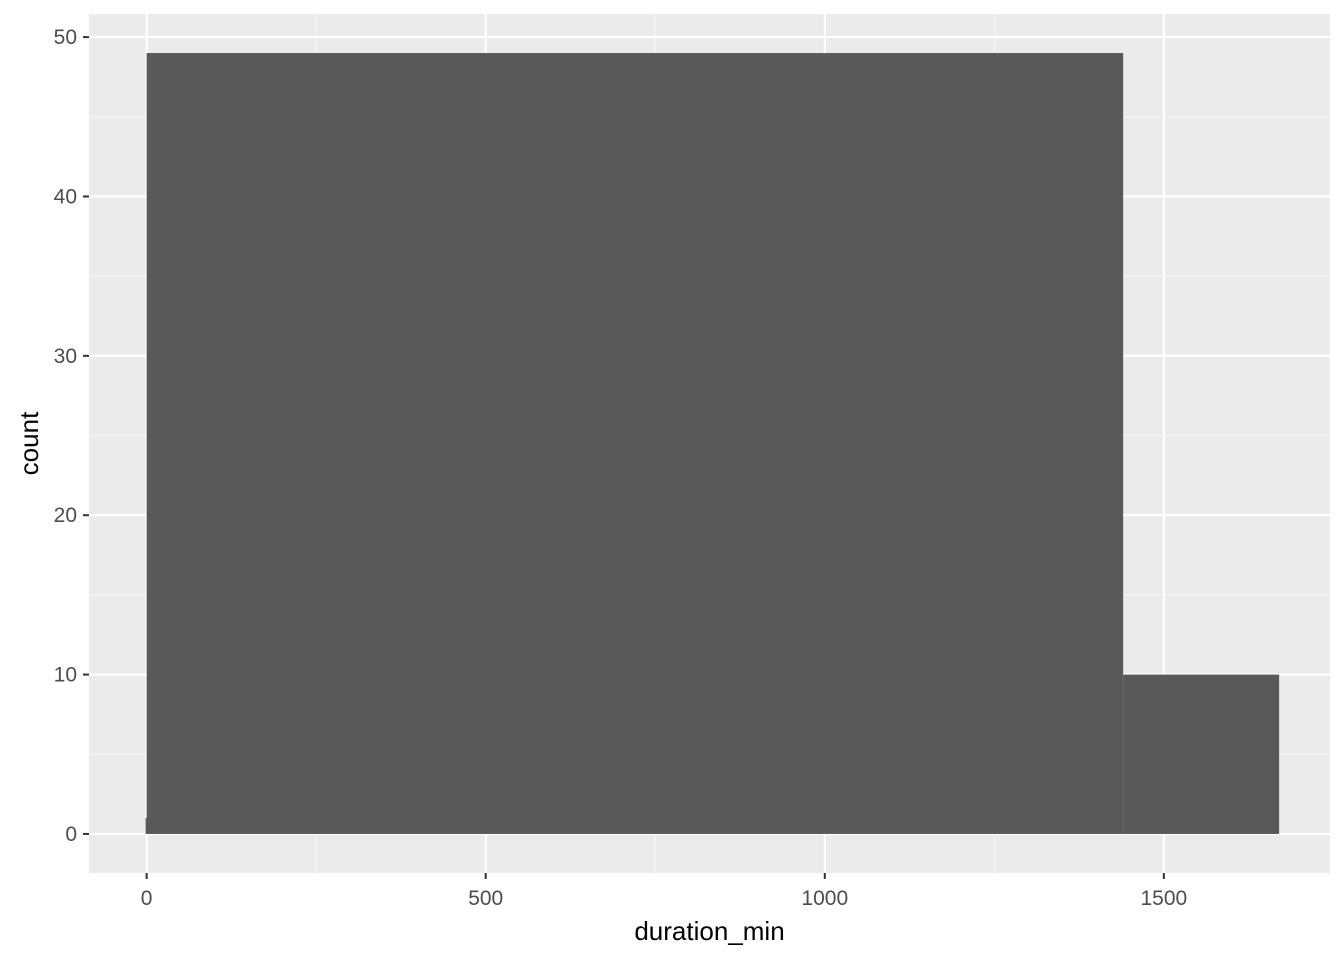 This screenshot has width=1344, height=960. I want to click on x-tick-label: 1000, so click(824, 898).